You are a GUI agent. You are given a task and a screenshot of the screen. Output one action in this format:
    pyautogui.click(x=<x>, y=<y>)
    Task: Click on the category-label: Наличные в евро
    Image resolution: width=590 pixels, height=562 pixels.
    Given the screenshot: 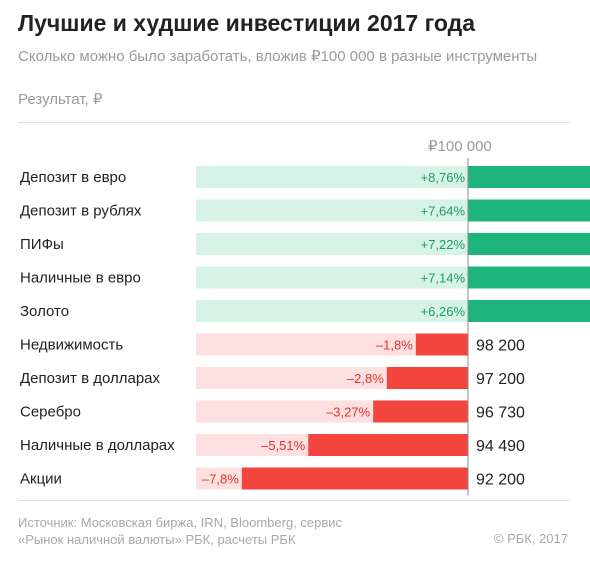 What is the action you would take?
    pyautogui.click(x=80, y=278)
    